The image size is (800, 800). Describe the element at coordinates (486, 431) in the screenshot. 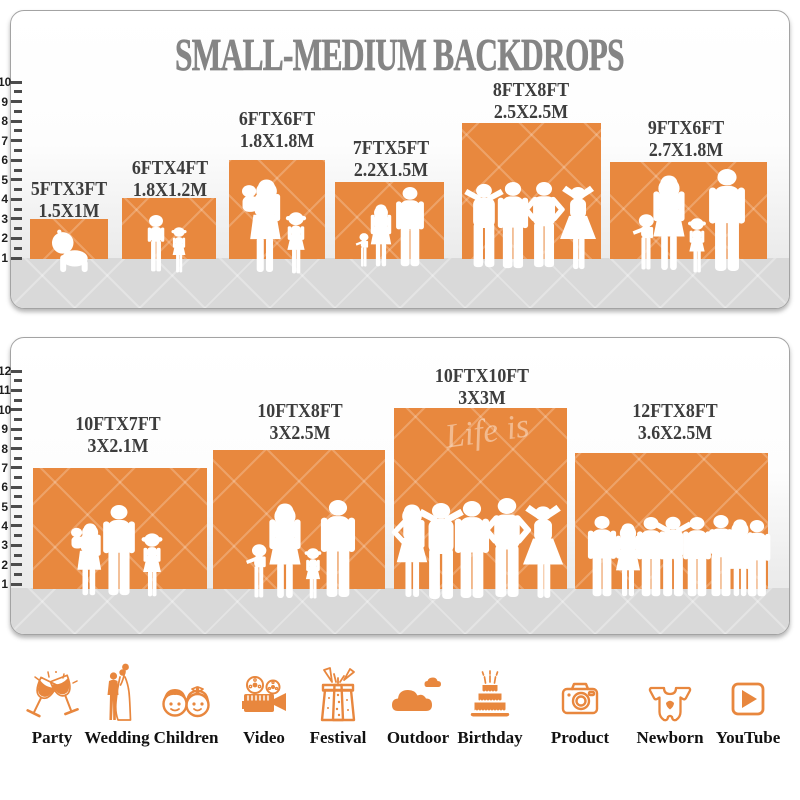

I see `svg-text: Life is` at that location.